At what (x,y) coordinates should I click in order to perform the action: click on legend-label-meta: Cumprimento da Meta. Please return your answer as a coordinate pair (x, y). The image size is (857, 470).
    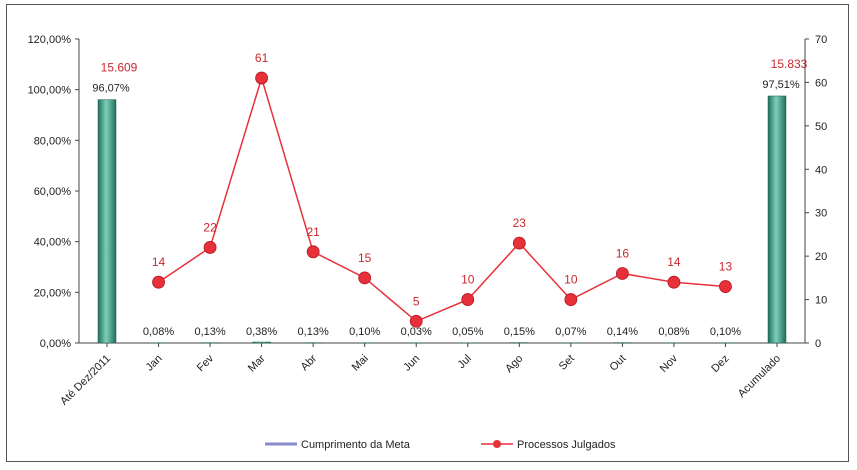
    Looking at the image, I should click on (356, 445).